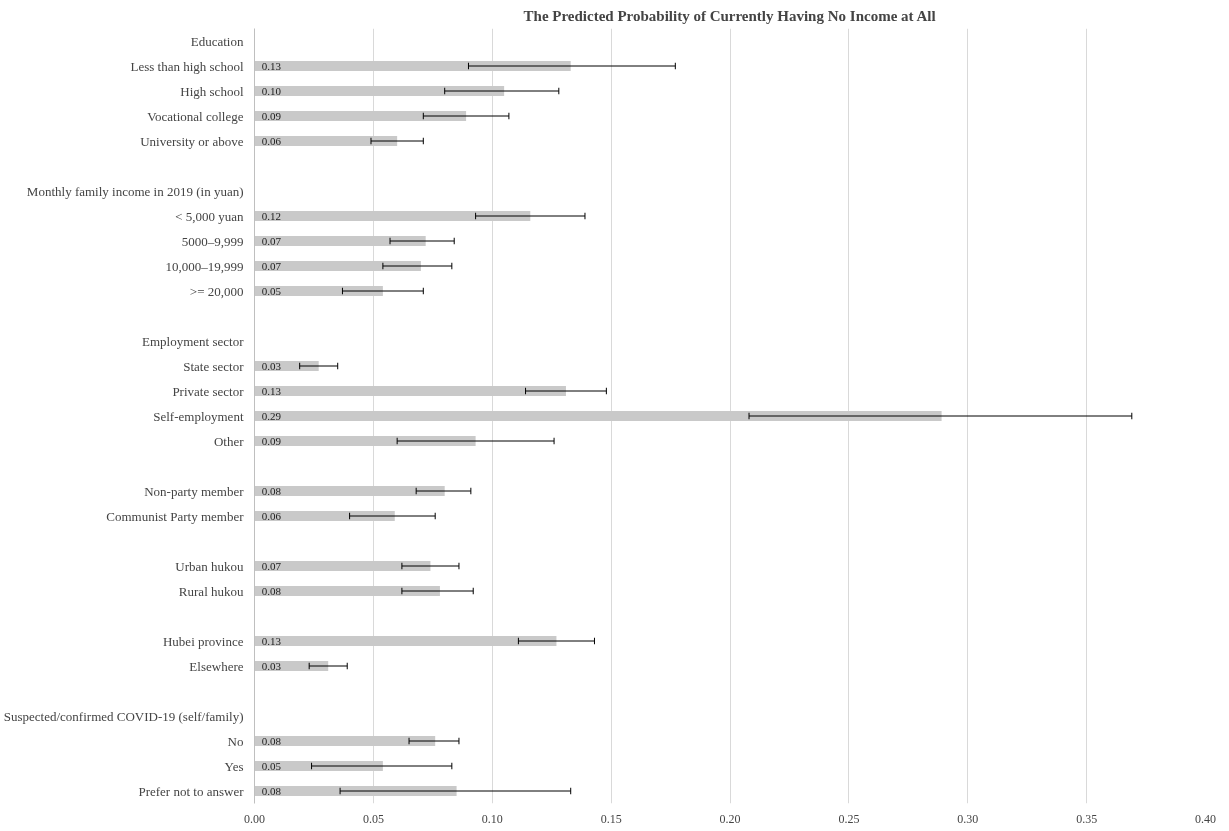 The width and height of the screenshot is (1229, 831). I want to click on y-tick-label: Communist Party member, so click(175, 516).